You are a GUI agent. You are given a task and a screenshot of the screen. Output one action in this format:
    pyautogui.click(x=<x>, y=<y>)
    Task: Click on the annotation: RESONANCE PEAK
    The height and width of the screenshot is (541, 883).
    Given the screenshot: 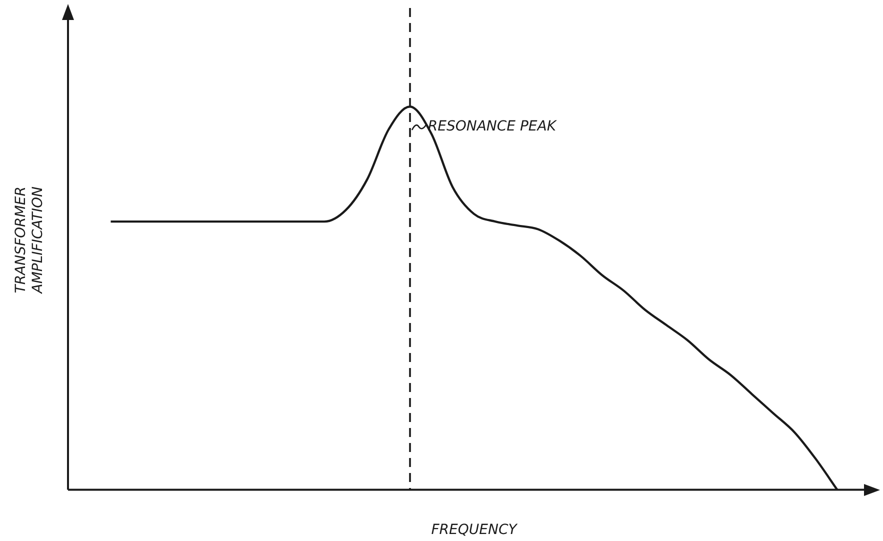 What is the action you would take?
    pyautogui.click(x=493, y=126)
    